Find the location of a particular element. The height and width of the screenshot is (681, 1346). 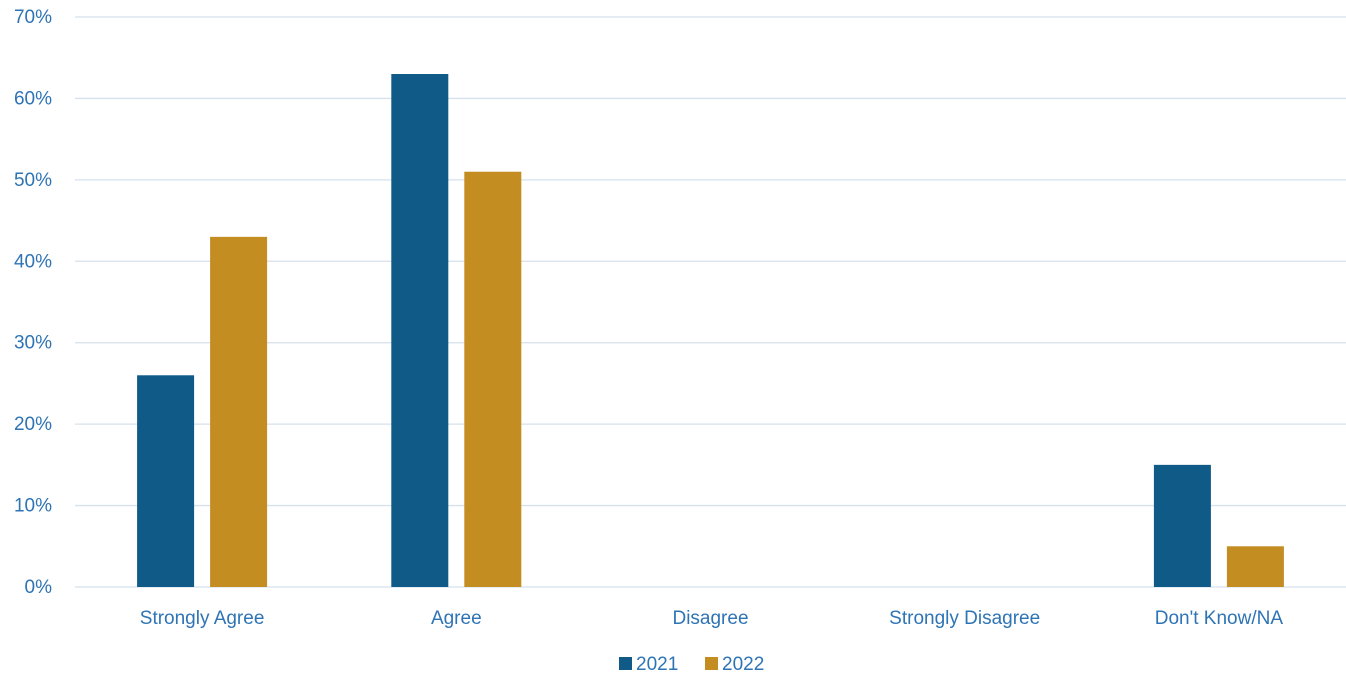

y-axis-ticks: 0% 10% 20% 30% 40% 50% 60% 70% is located at coordinates (33, 302).